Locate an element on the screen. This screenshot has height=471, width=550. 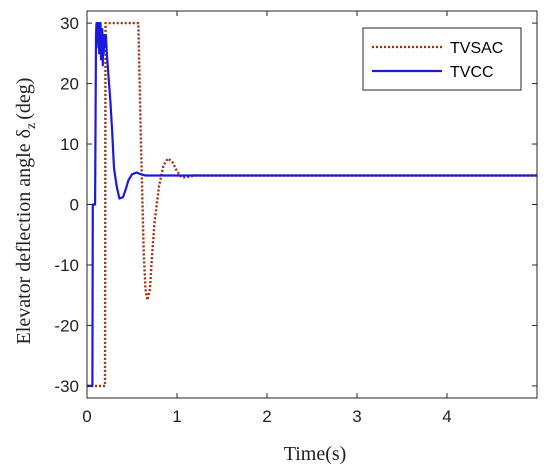
y-tick-label: 0 is located at coordinates (74, 205).